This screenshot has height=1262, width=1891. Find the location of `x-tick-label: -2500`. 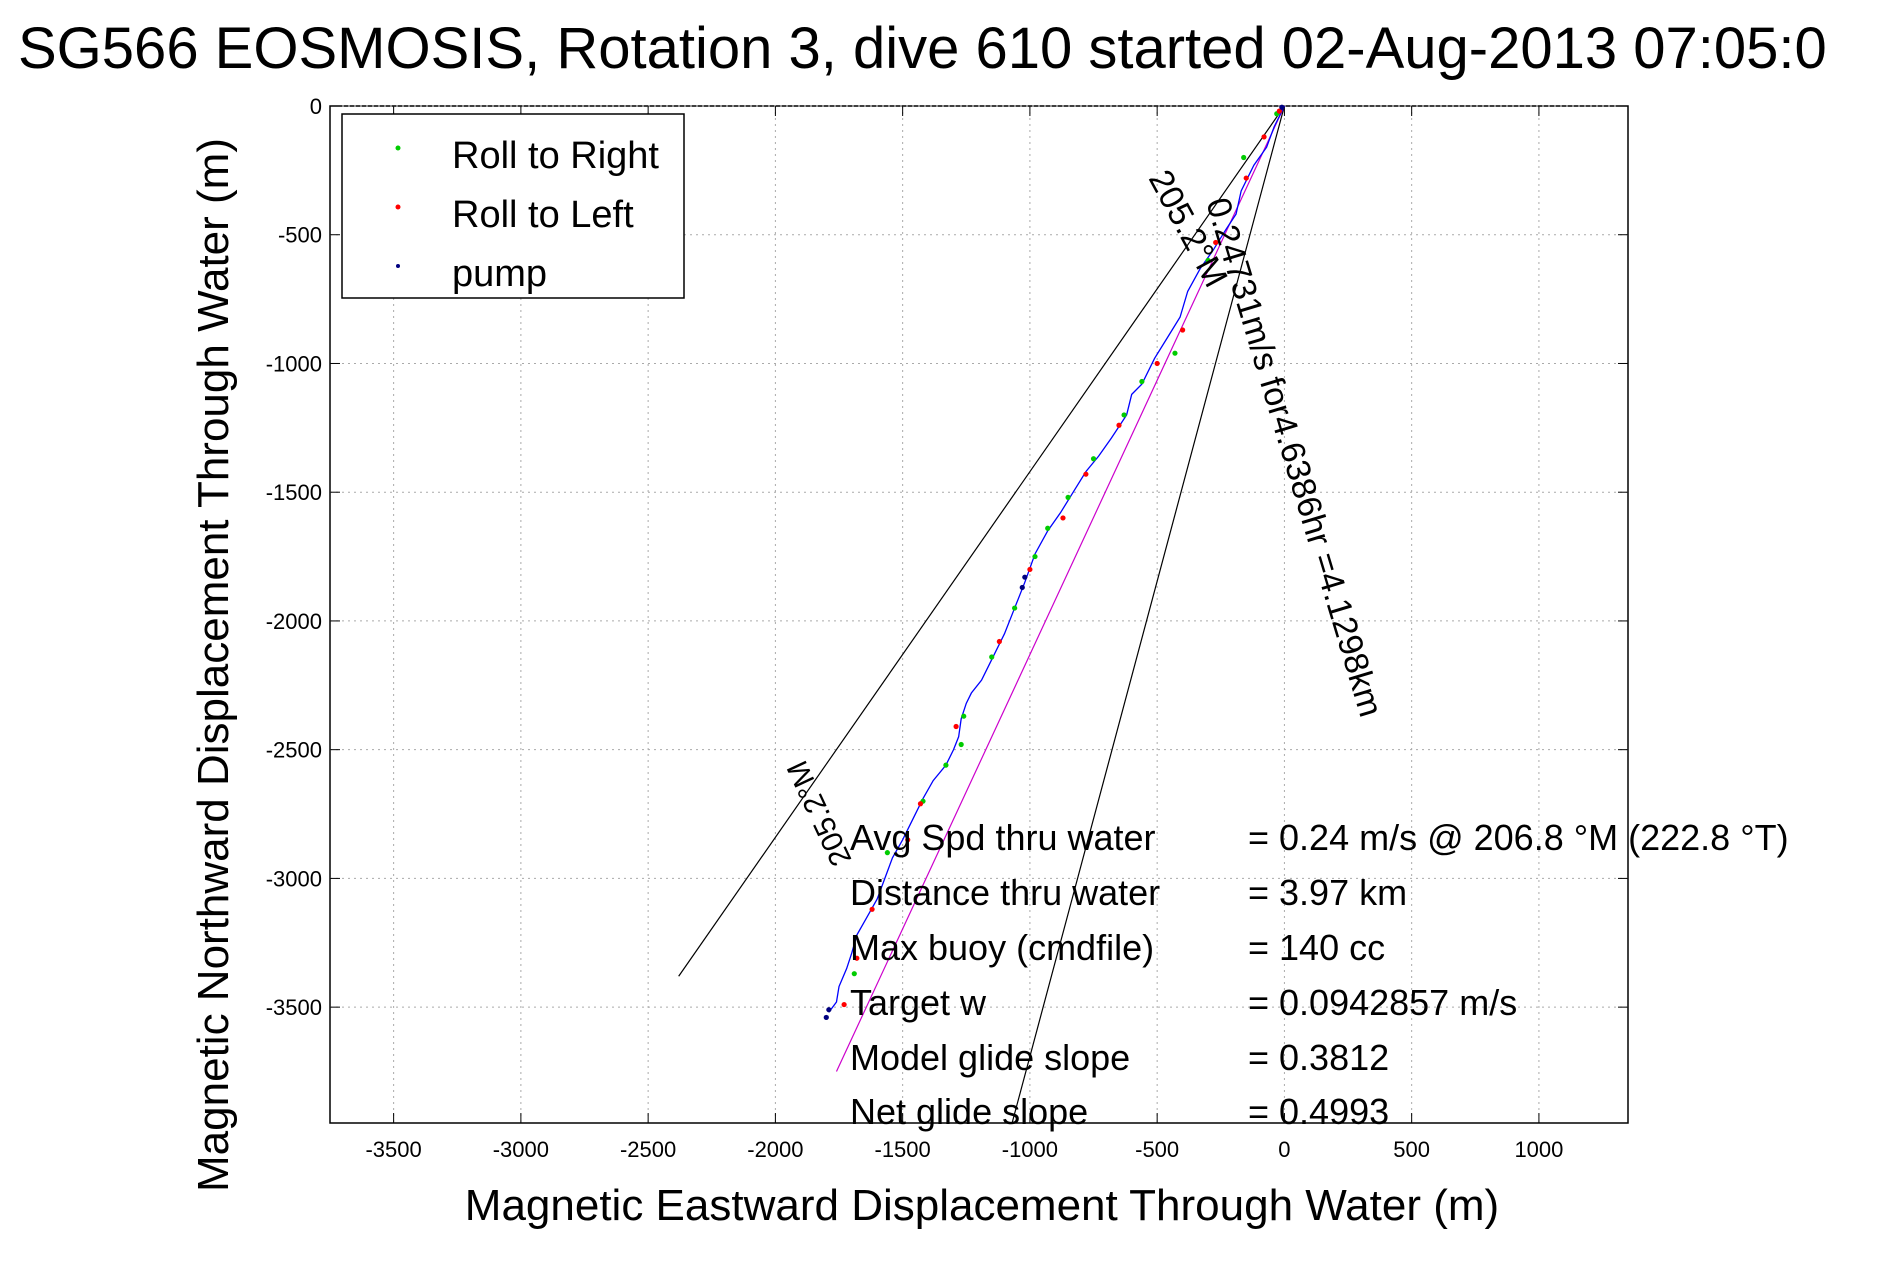

x-tick-label: -2500 is located at coordinates (648, 1149).